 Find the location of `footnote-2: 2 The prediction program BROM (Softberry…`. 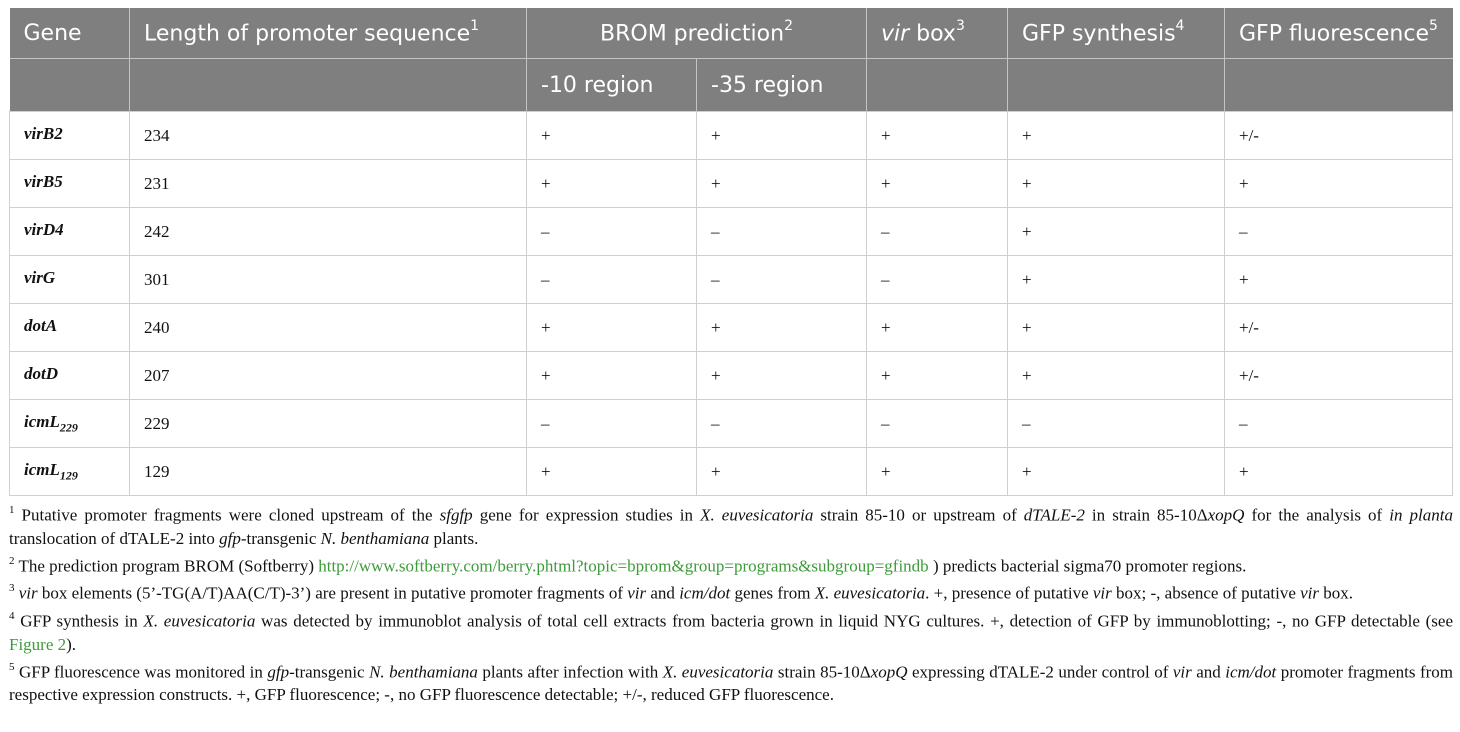

footnote-2: 2 The prediction program BROM (Softberry… is located at coordinates (628, 565).